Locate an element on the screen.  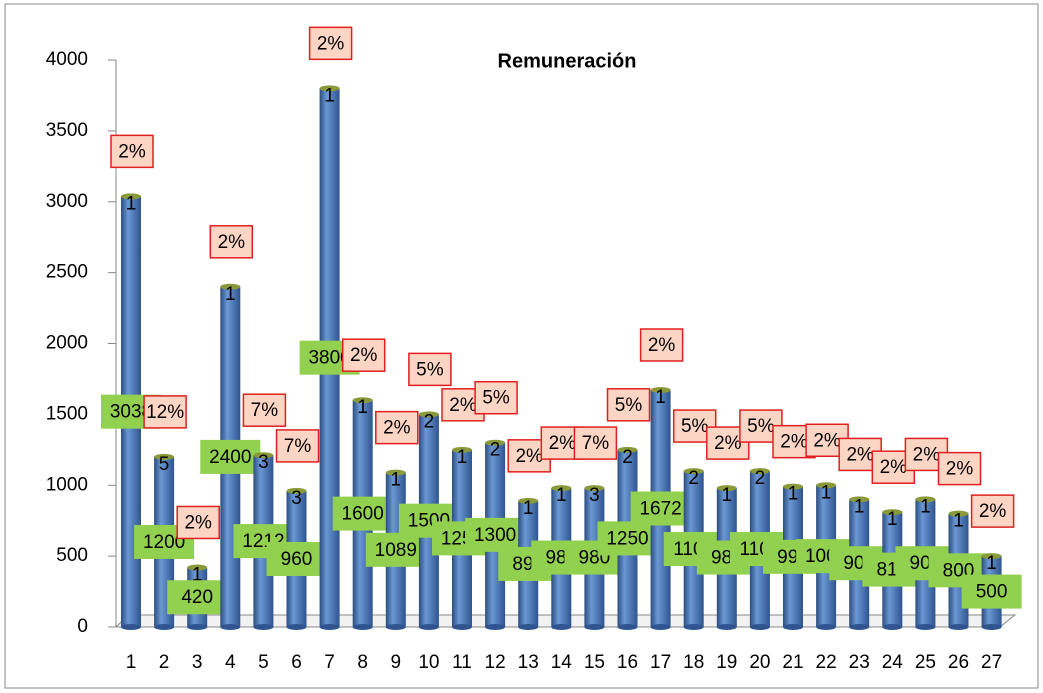
x-tick-label: 27 is located at coordinates (991, 662).